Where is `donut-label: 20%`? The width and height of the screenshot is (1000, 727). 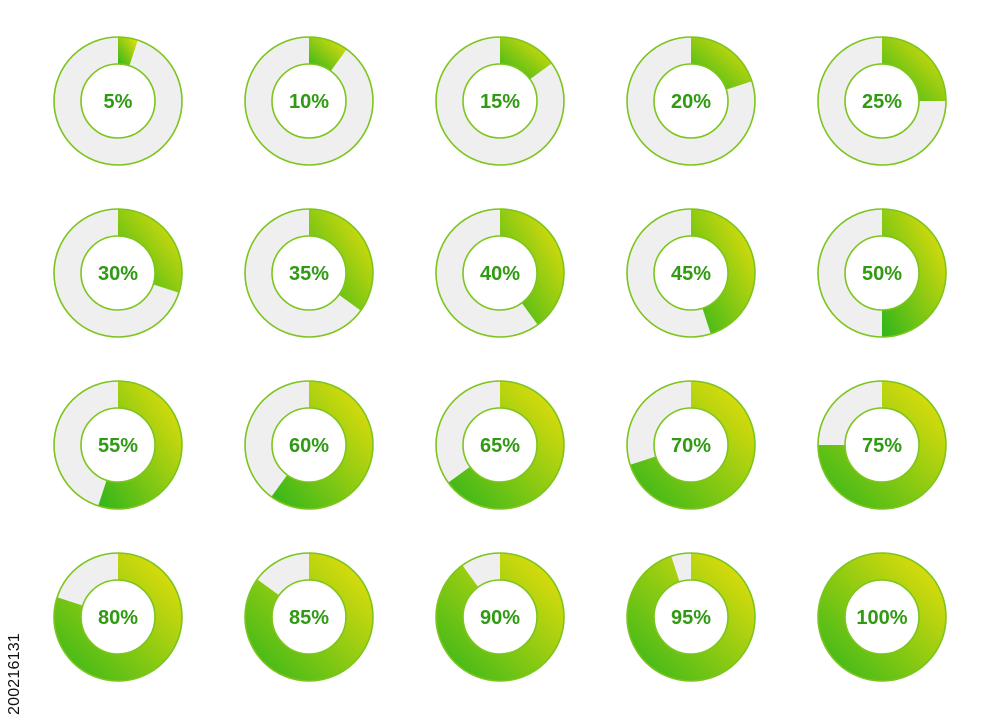 donut-label: 20% is located at coordinates (691, 102).